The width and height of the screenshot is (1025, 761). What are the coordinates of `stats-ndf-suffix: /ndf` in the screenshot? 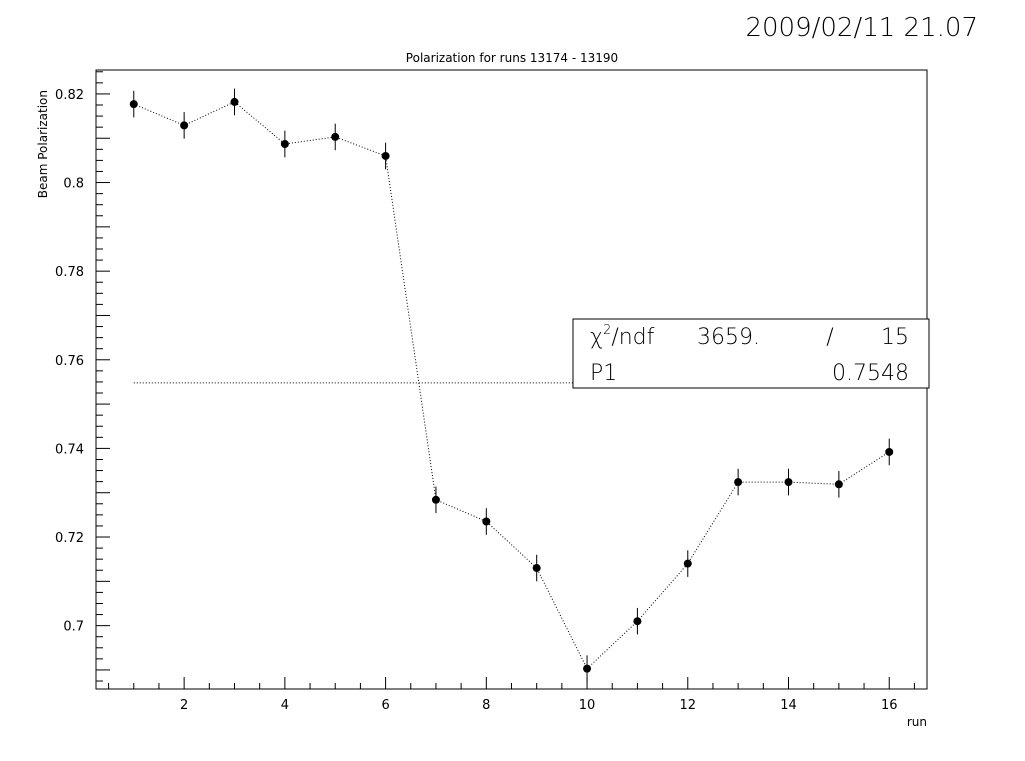 It's located at (632, 337).